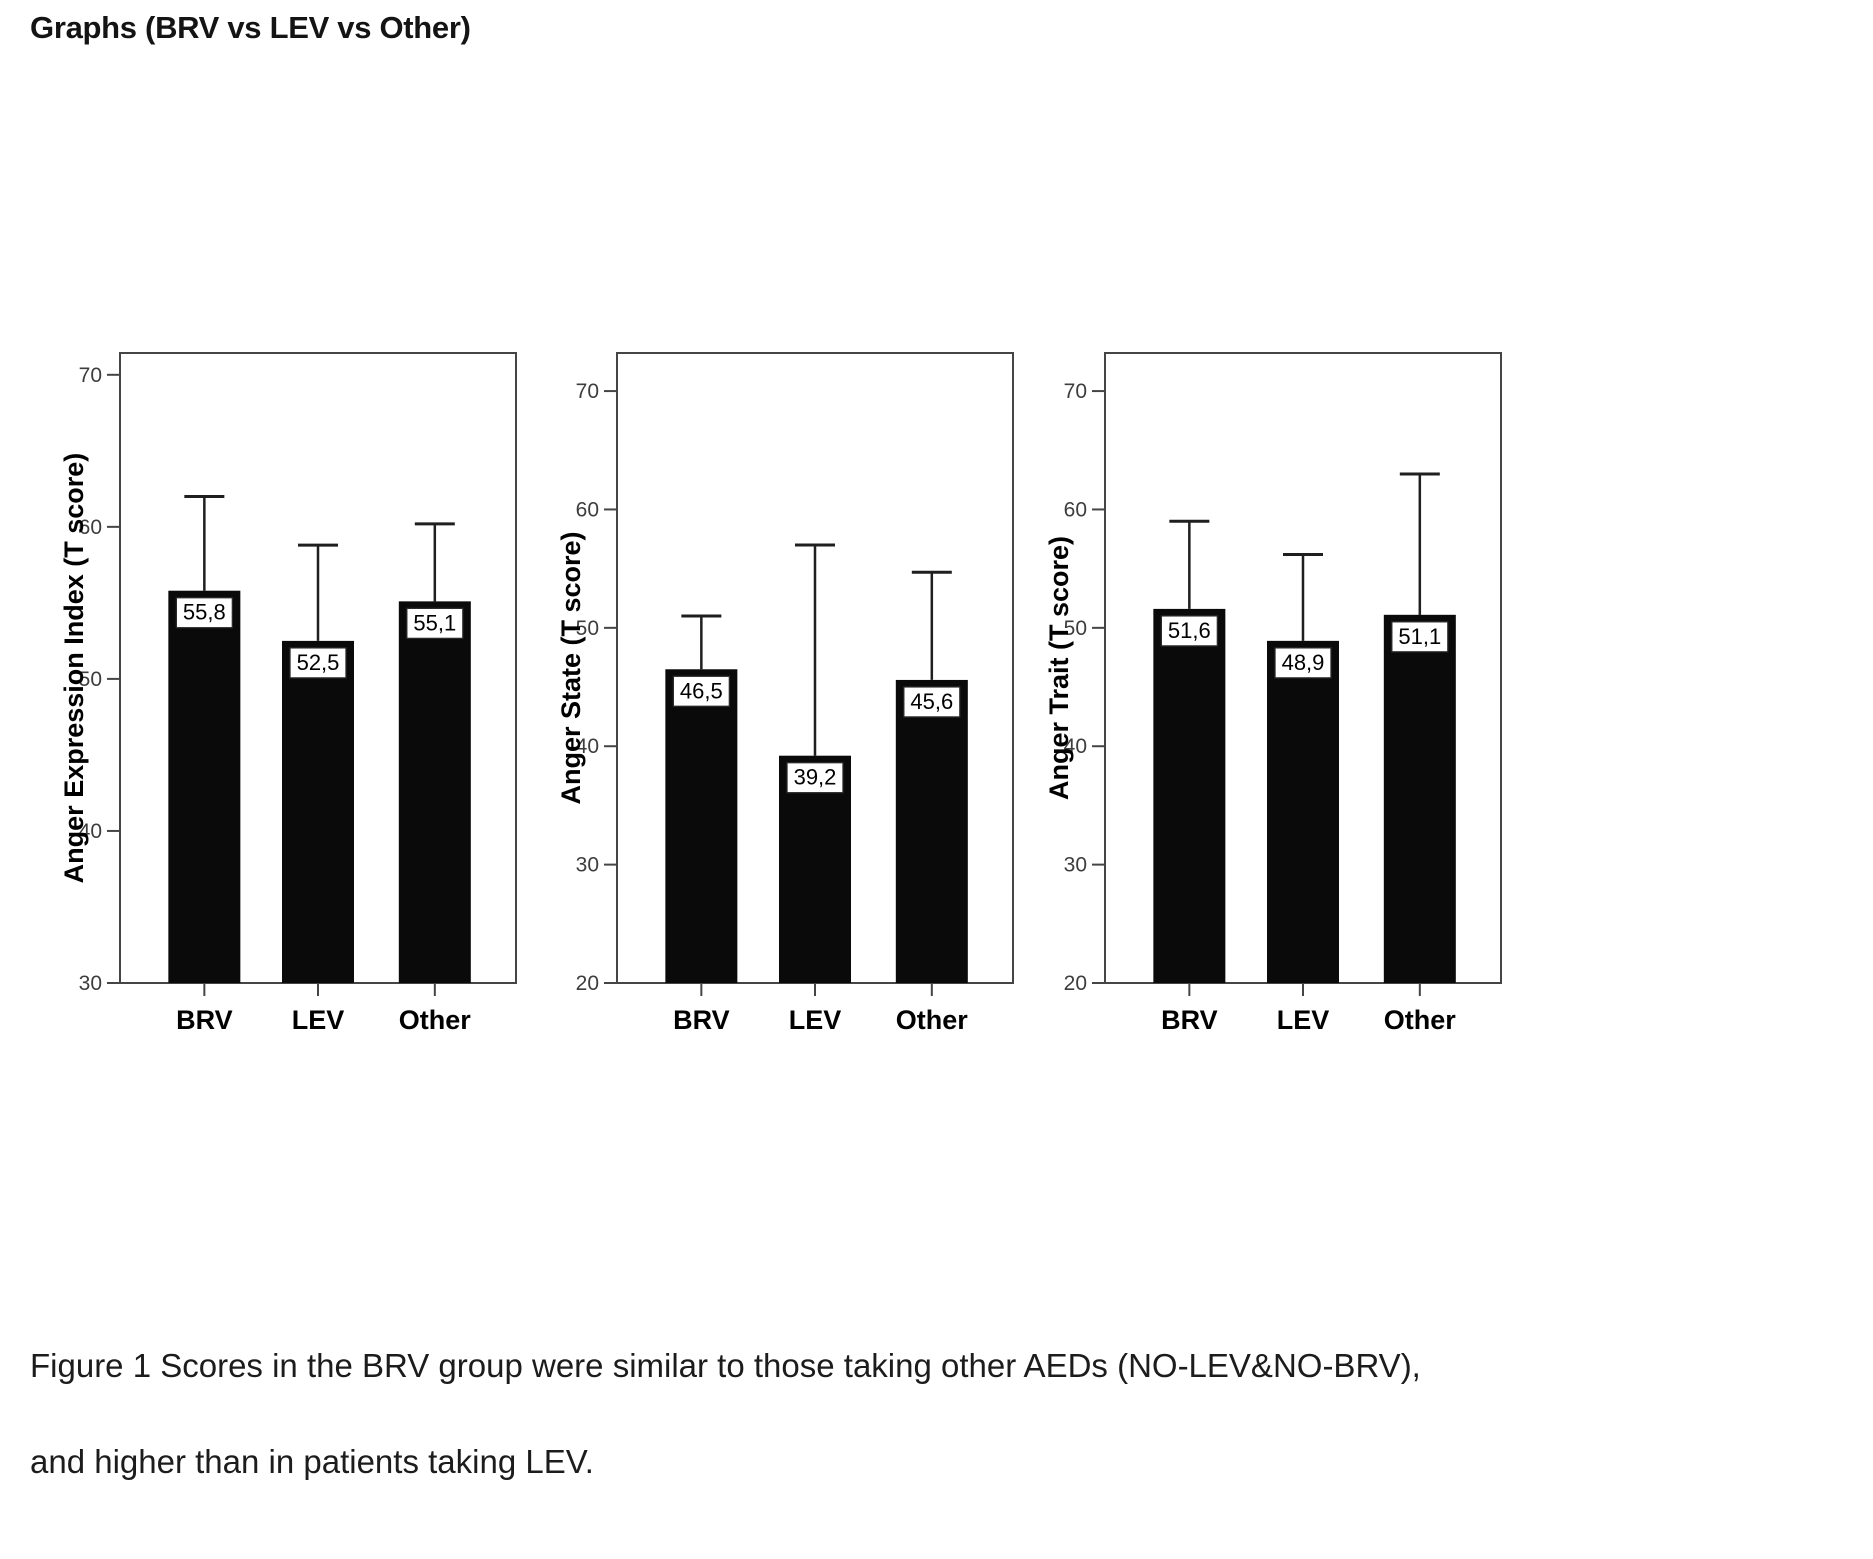  I want to click on value-label-BRV: 55,8, so click(204, 612).